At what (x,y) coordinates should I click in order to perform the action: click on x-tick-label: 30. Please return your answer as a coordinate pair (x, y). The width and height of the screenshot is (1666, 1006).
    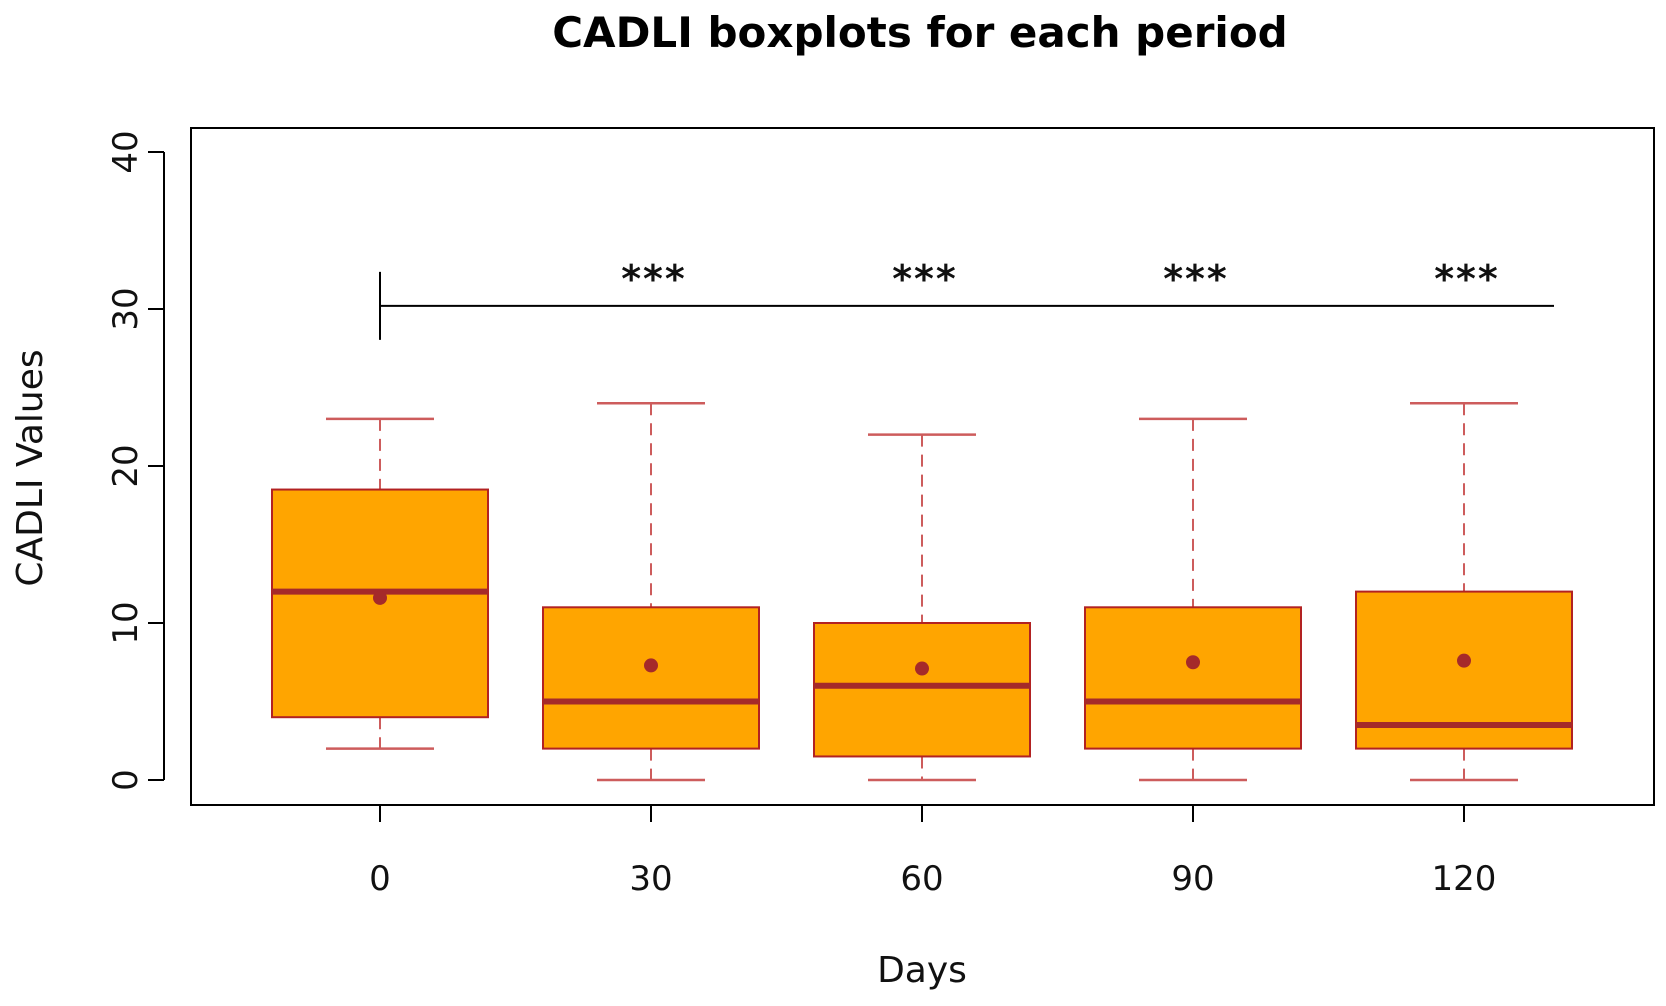
    Looking at the image, I should click on (650, 879).